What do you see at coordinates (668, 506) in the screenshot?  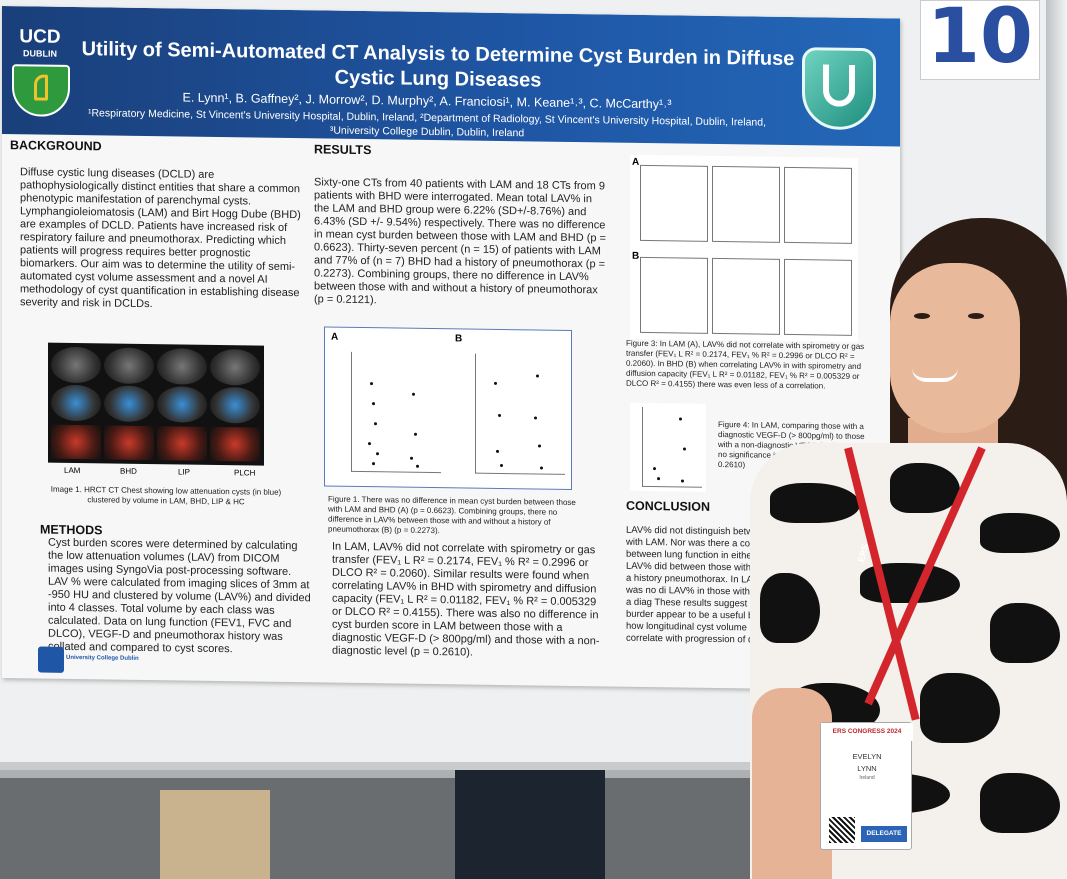 I see `conclusion-heading: CONCLUSION` at bounding box center [668, 506].